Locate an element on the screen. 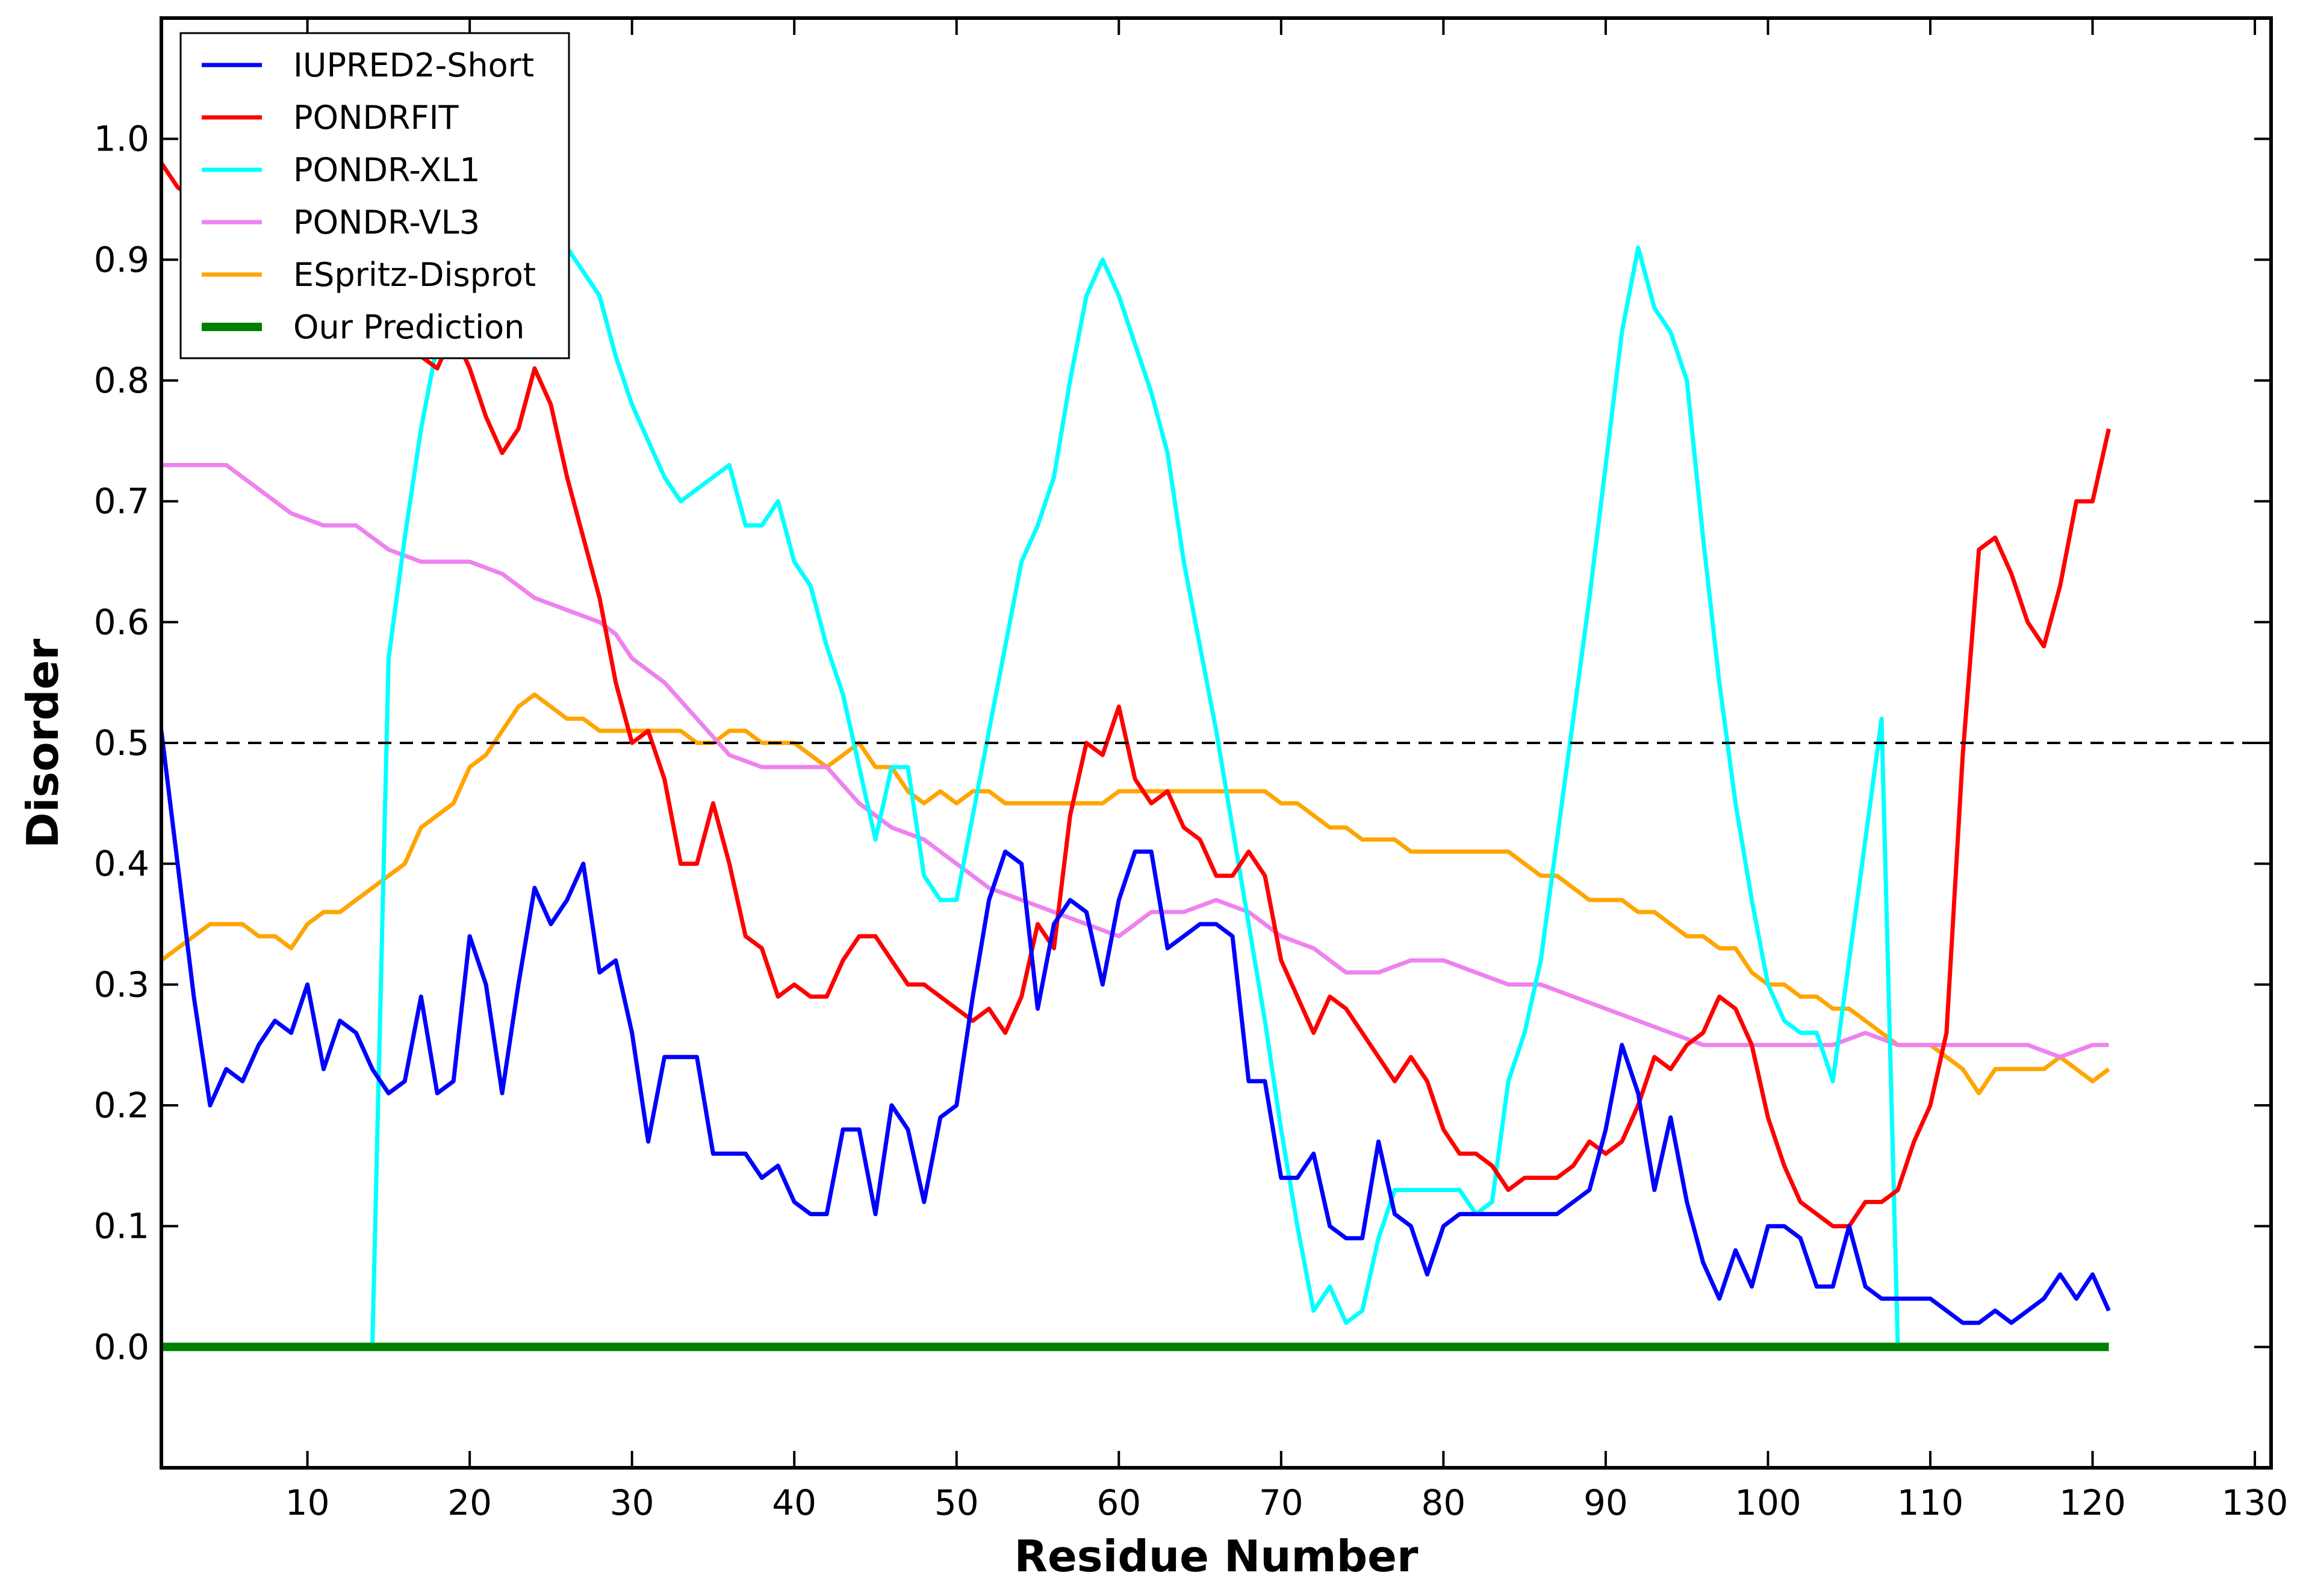  y-tick-label: 0.6 is located at coordinates (121, 621).